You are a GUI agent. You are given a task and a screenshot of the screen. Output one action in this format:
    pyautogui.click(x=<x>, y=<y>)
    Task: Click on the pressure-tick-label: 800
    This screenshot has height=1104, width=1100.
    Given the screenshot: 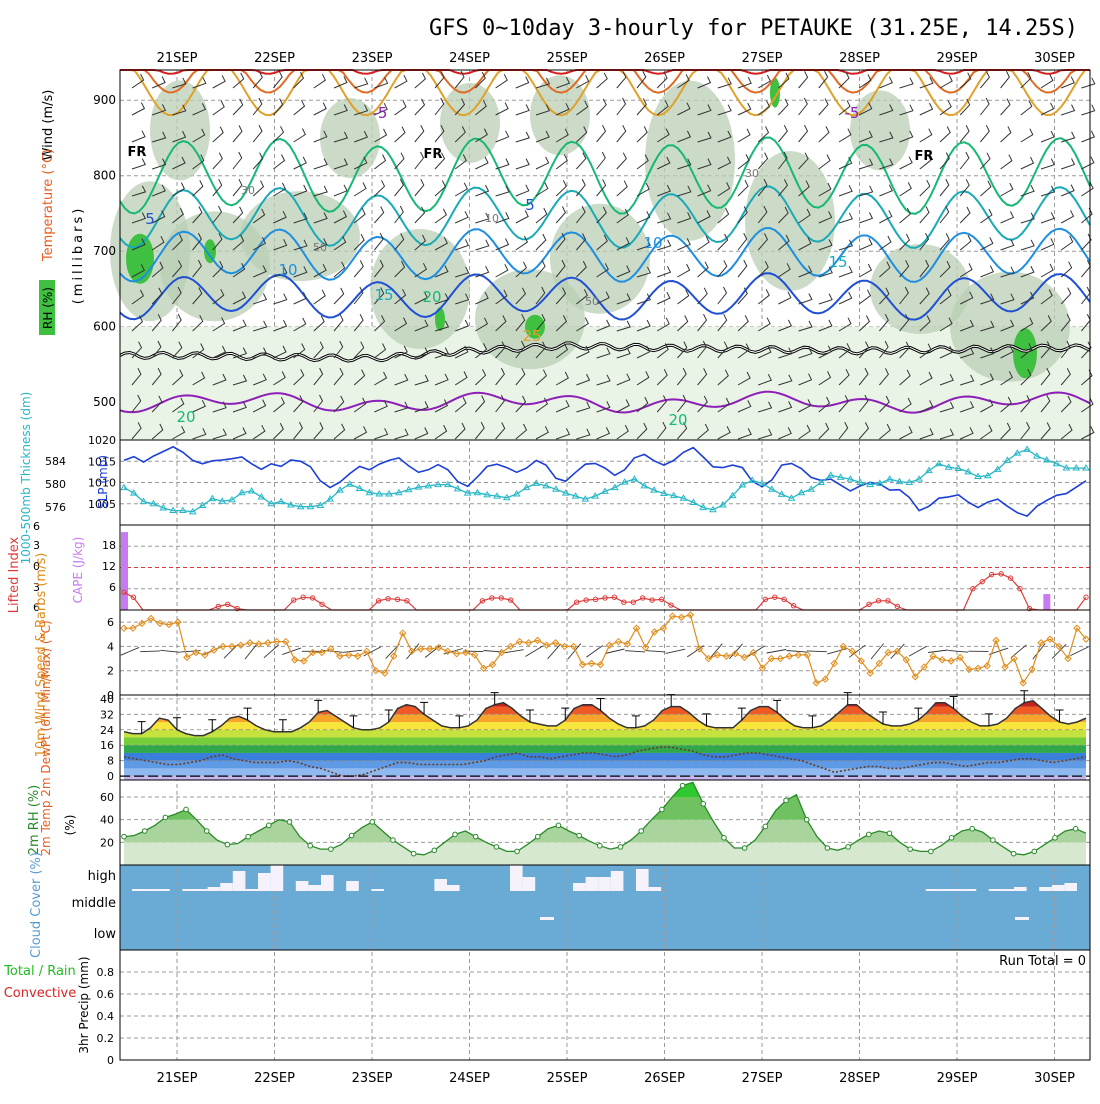 What is the action you would take?
    pyautogui.click(x=104, y=176)
    